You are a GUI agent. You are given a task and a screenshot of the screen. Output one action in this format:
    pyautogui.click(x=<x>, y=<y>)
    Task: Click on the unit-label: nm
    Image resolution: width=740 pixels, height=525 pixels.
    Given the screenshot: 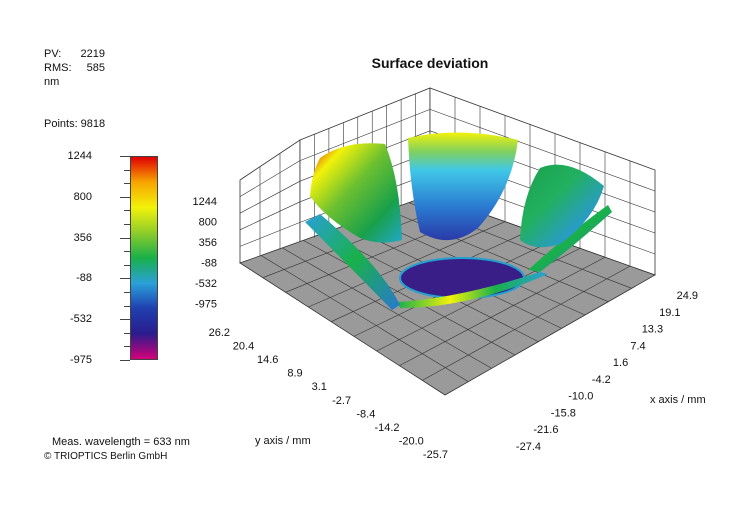 What is the action you would take?
    pyautogui.click(x=52, y=82)
    